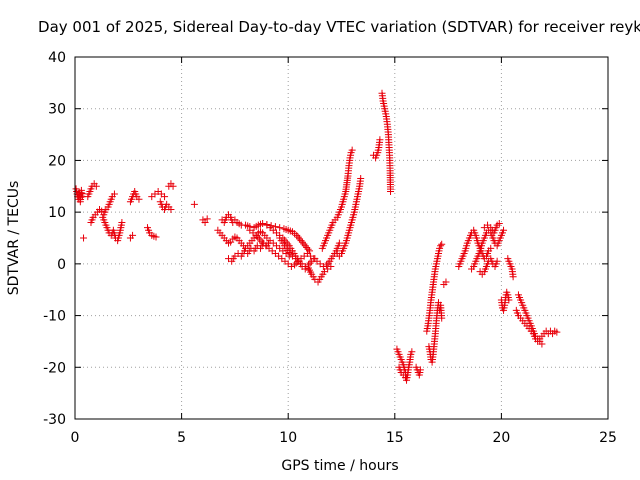 The width and height of the screenshot is (640, 480). I want to click on y-tick-label: -10, so click(54, 317).